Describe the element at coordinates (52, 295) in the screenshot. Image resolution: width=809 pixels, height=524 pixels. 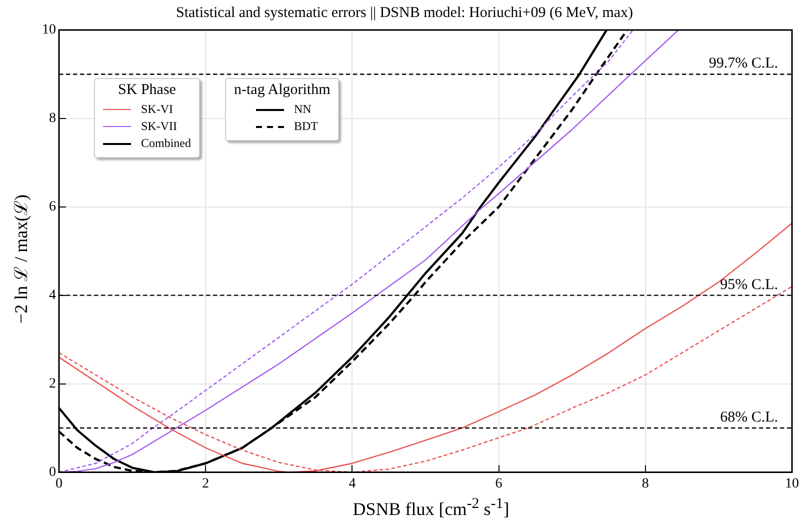
I see `y-tick-label: 4` at that location.